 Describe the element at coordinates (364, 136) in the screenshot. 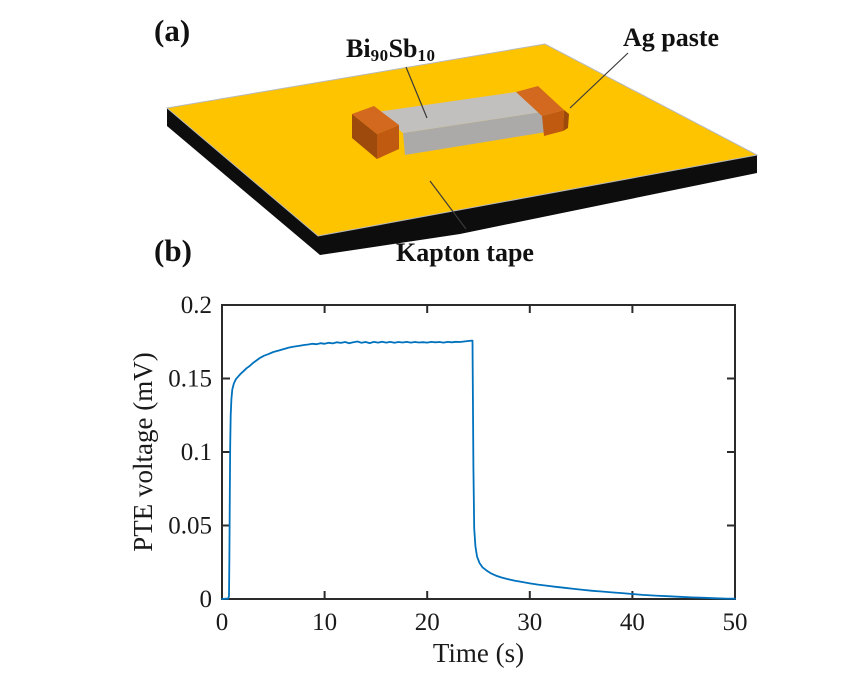

I see `left-contact-dark-face` at that location.